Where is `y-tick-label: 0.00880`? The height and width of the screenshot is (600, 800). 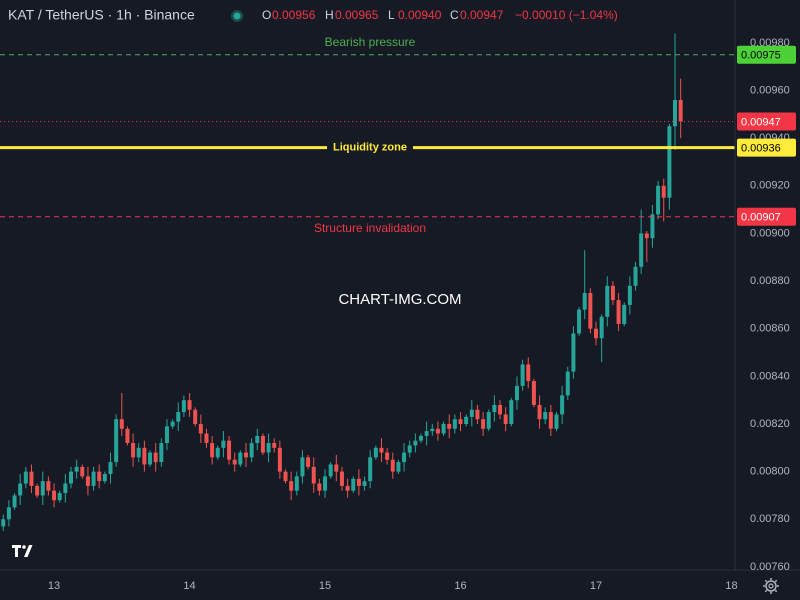
y-tick-label: 0.00880 is located at coordinates (770, 281).